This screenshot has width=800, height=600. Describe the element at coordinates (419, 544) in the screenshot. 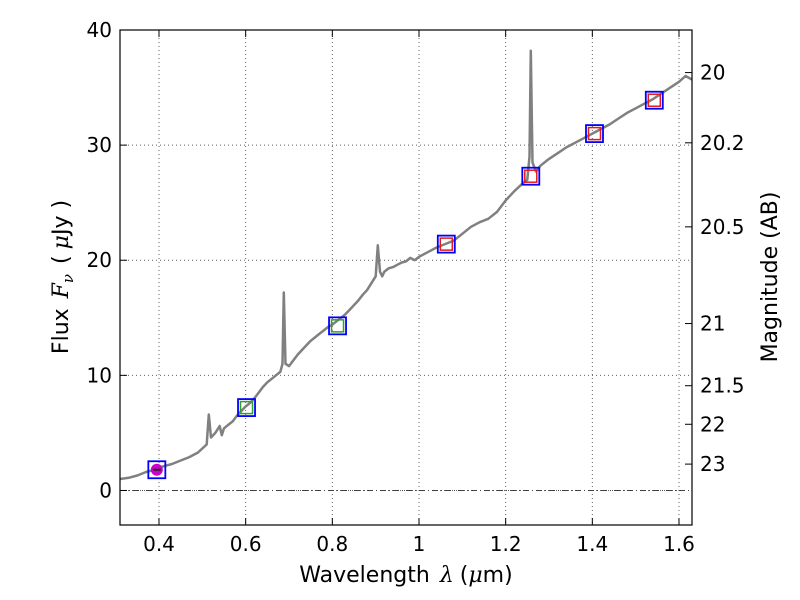

I see `x-tick-label: 1` at that location.